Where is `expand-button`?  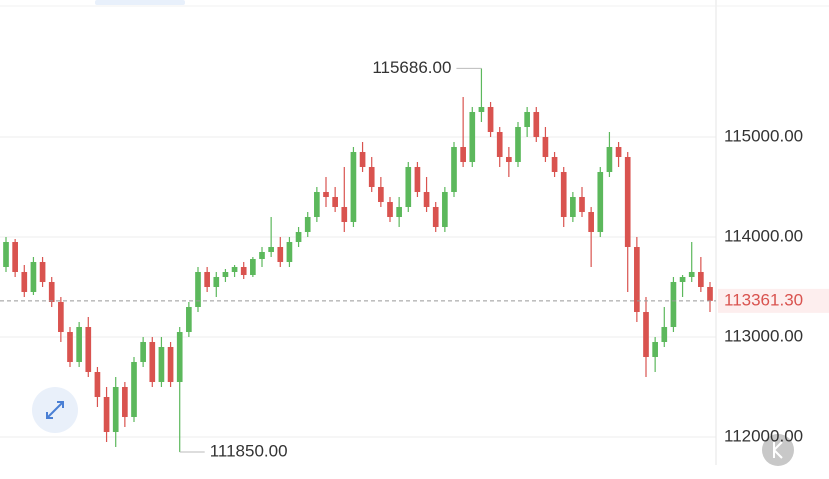 expand-button is located at coordinates (55, 410).